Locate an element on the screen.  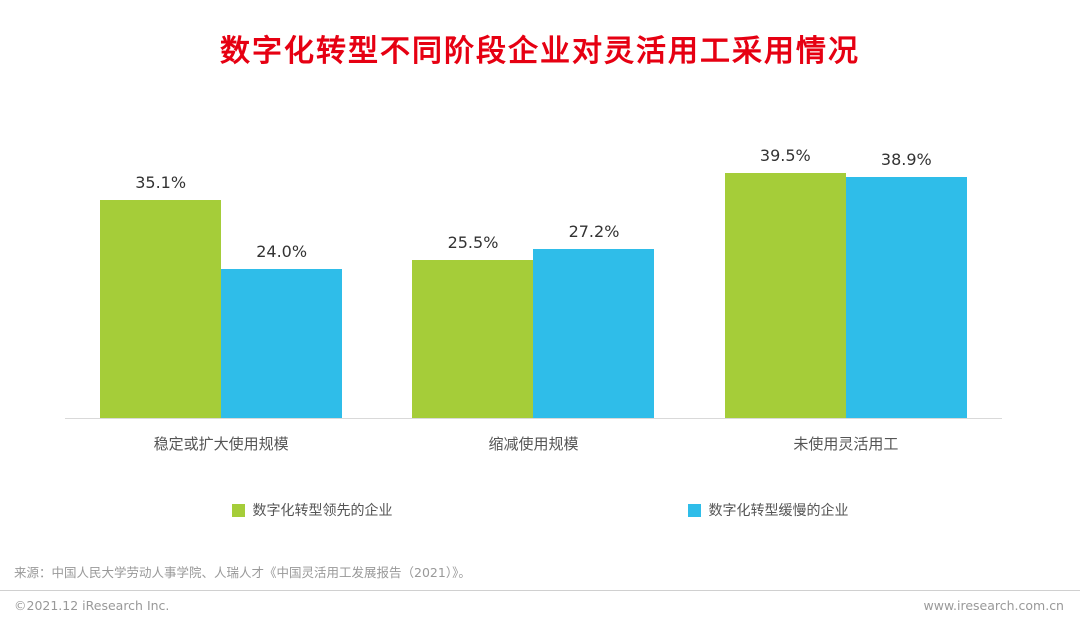
category-label: 稳定或扩大使用规模 is located at coordinates (221, 444).